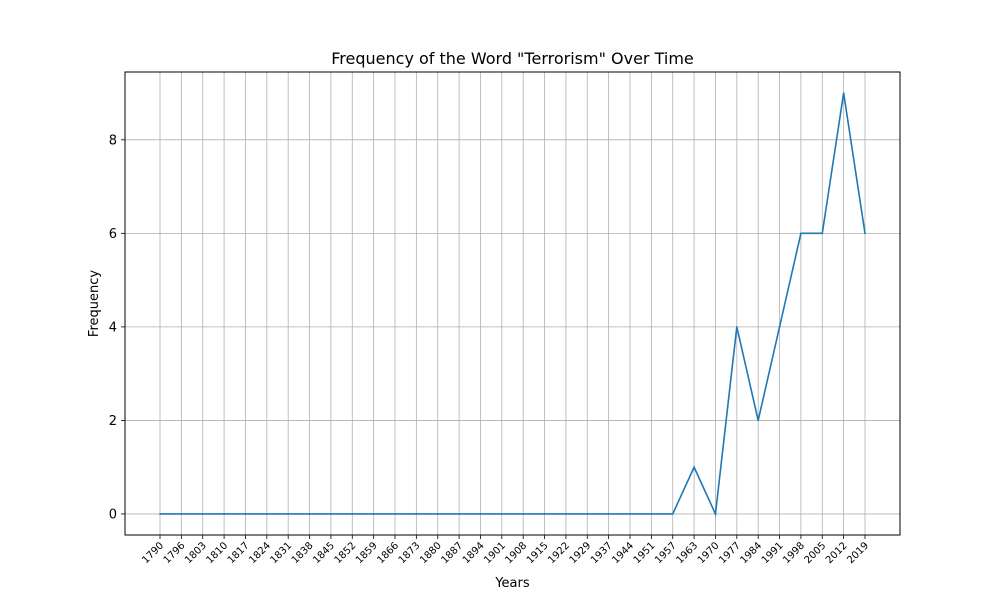  Describe the element at coordinates (113, 421) in the screenshot. I see `y-tick-label: 2` at that location.